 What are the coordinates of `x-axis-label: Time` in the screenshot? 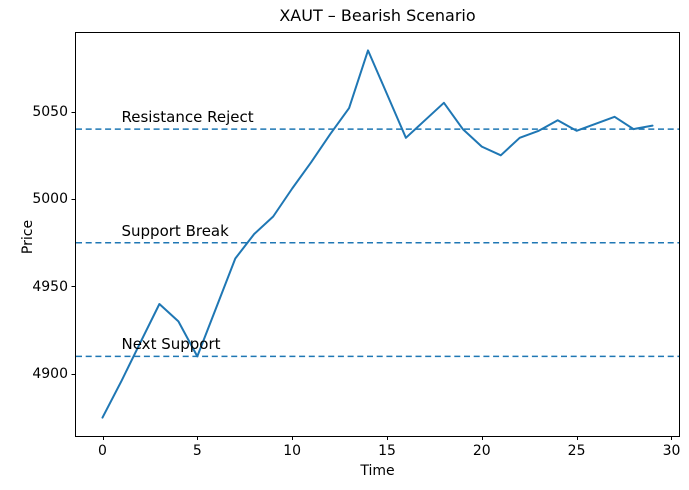 It's located at (377, 471).